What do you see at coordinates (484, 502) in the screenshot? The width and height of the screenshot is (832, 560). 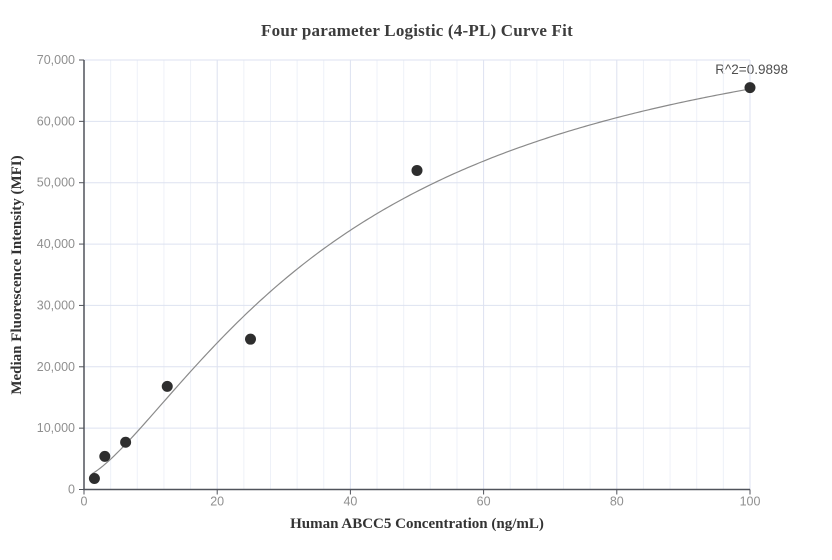 I see `x-tick-label: 60` at bounding box center [484, 502].